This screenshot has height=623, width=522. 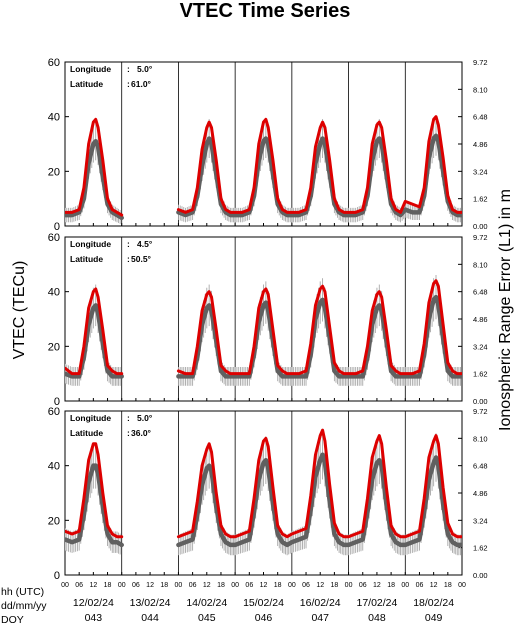 What do you see at coordinates (265, 11) in the screenshot?
I see `chart-title: VTEC Time Series` at bounding box center [265, 11].